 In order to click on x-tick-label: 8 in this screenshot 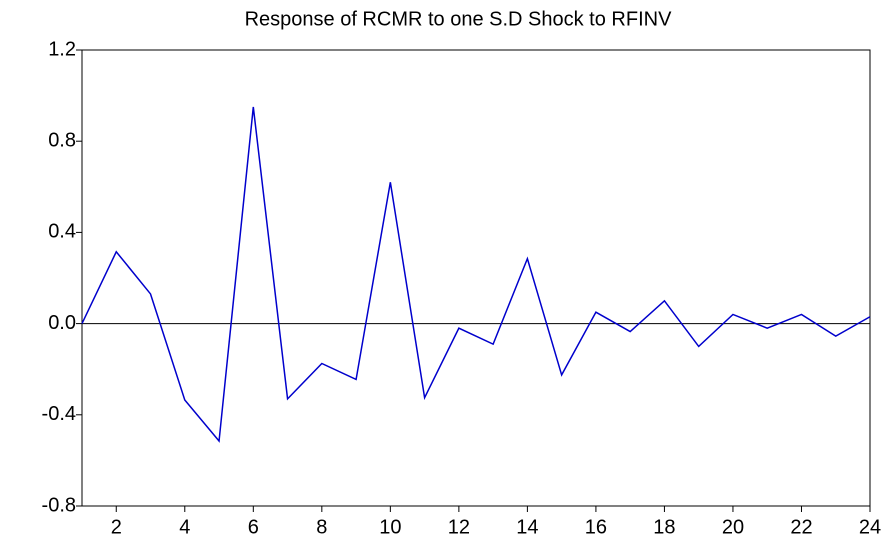, I will do `click(321, 527)`.